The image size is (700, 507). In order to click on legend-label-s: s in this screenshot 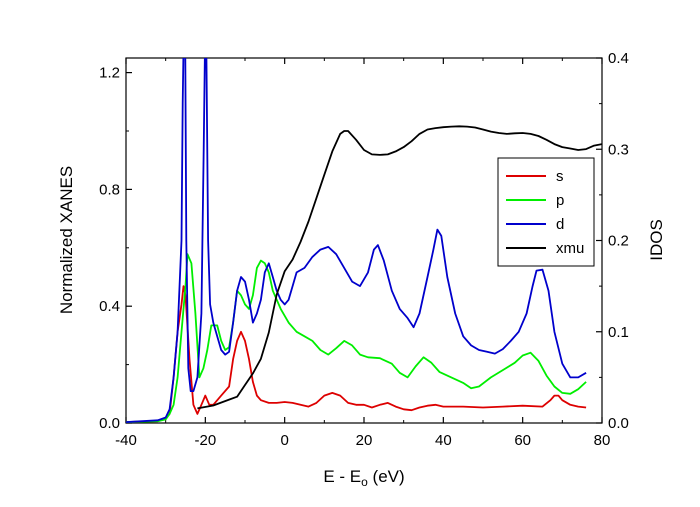, I will do `click(560, 176)`.